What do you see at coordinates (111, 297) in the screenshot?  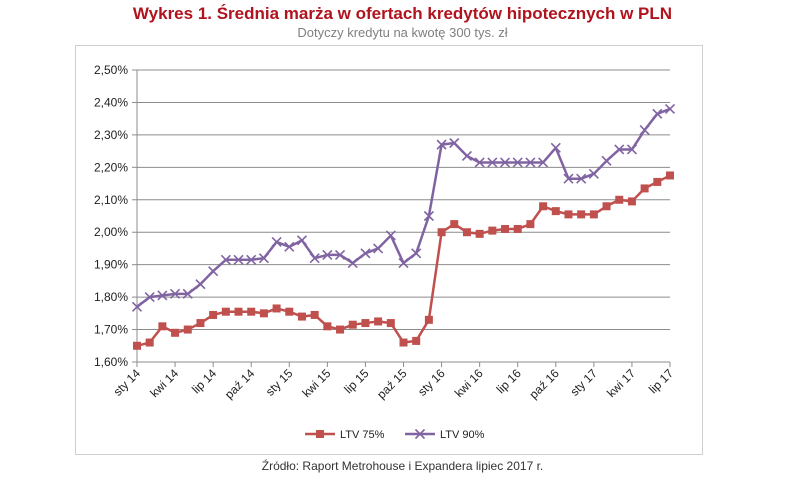 I see `y-tick-label: 1,80%` at bounding box center [111, 297].